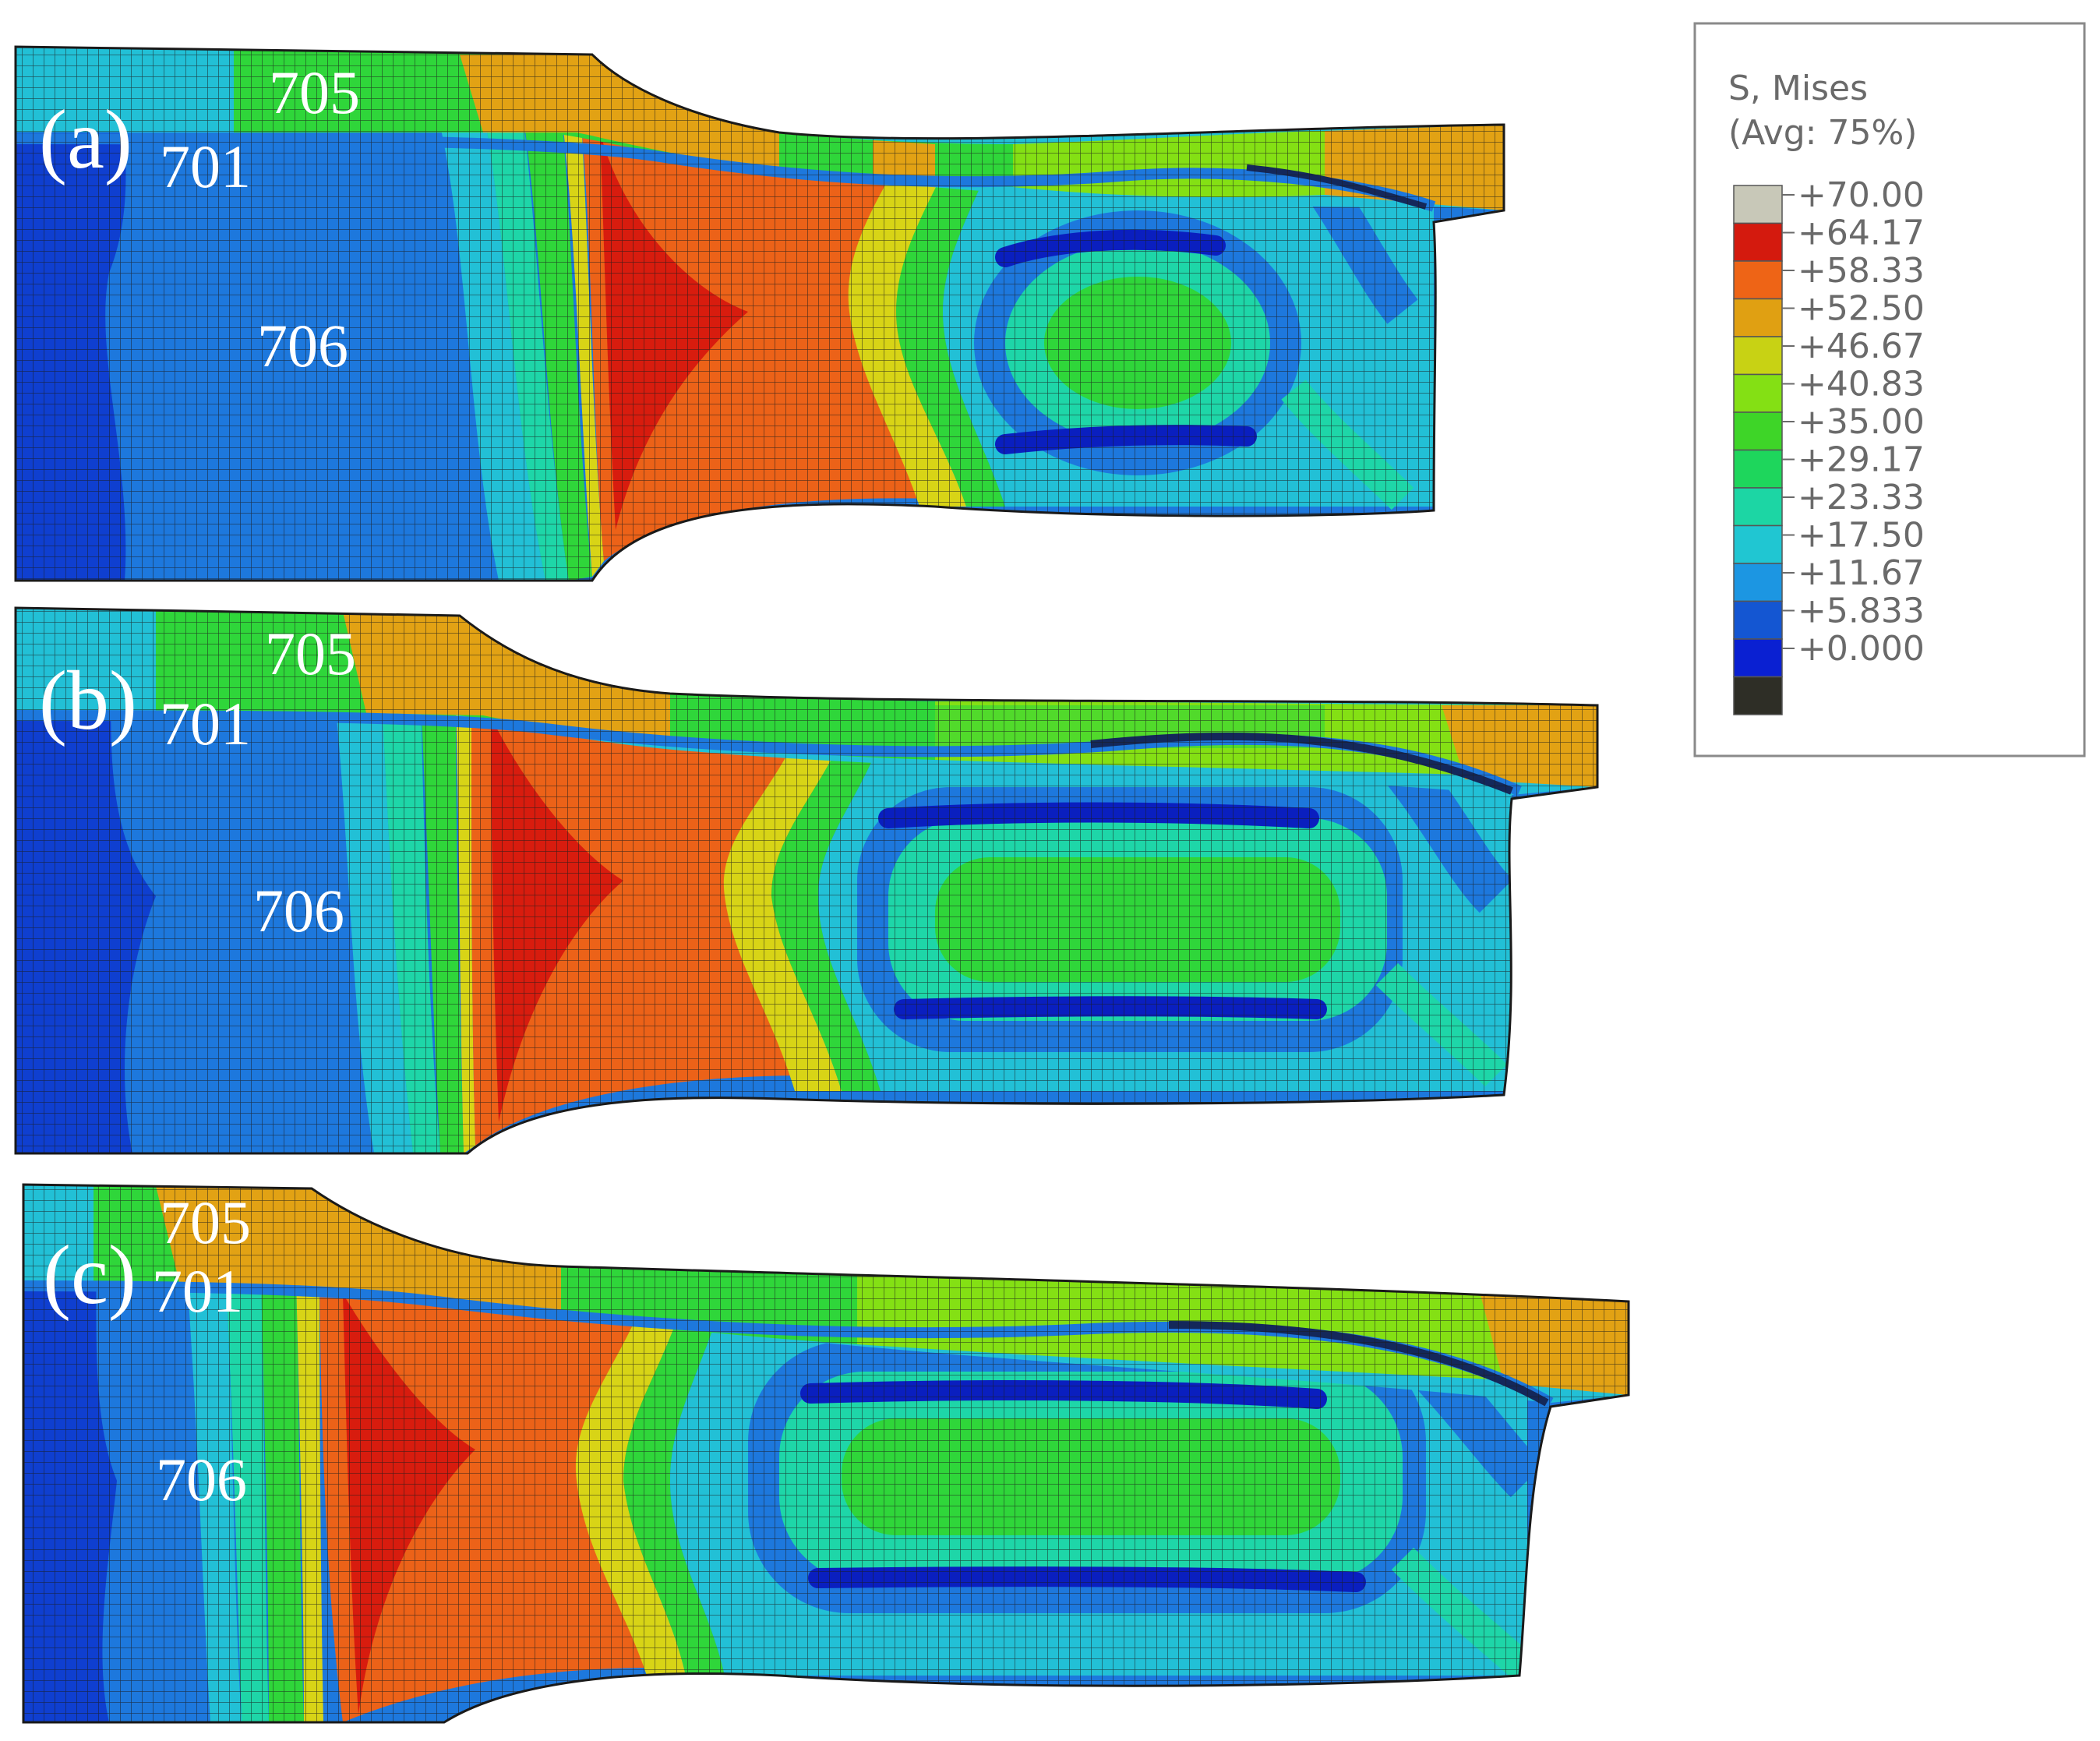  What do you see at coordinates (206, 723) in the screenshot?
I see `panel-b-part-701-label: 701` at bounding box center [206, 723].